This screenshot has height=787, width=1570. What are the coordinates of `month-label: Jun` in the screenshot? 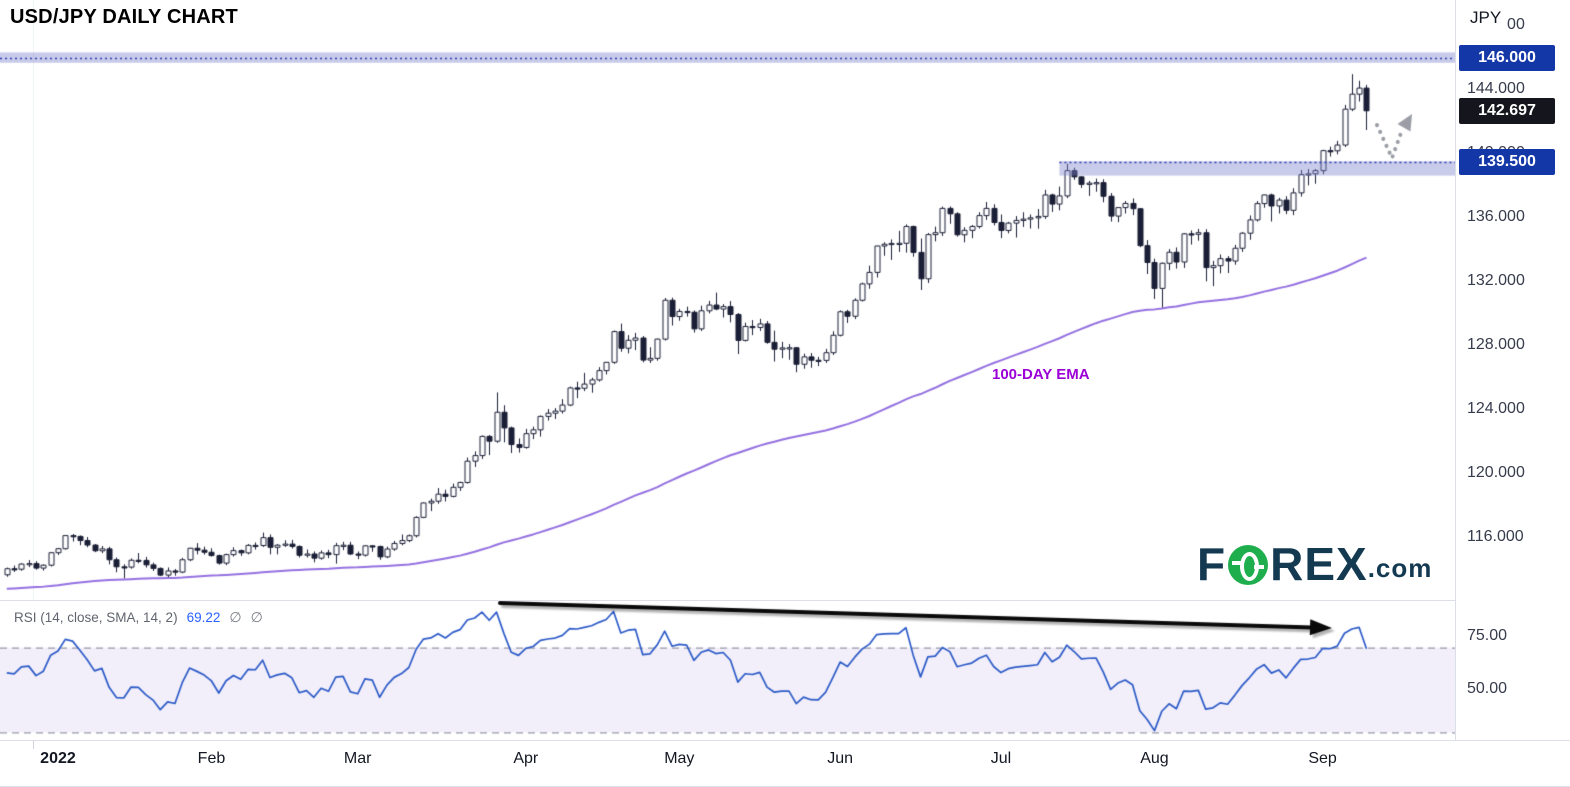 It's located at (840, 758).